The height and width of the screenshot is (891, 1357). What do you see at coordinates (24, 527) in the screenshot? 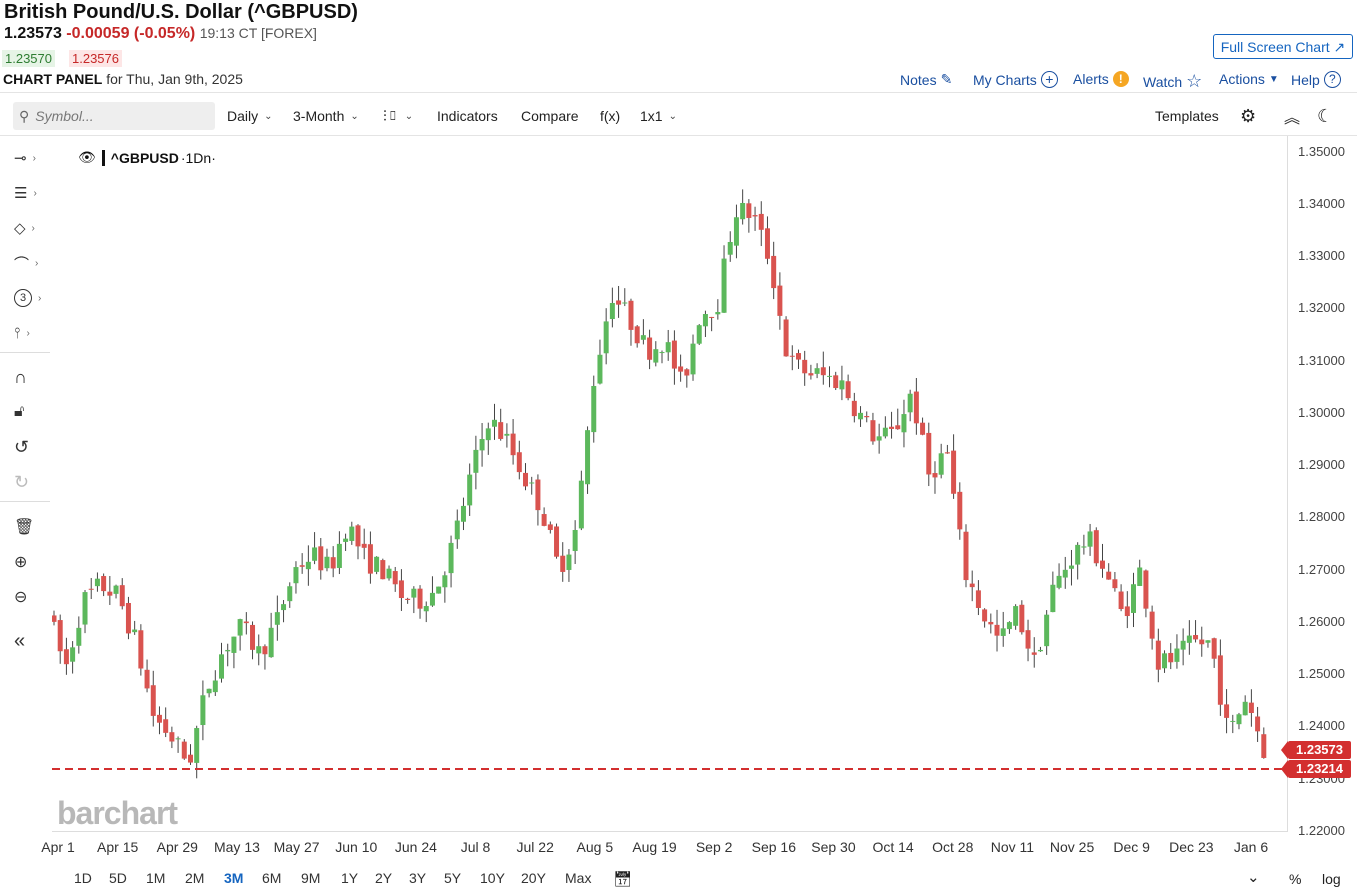
I see `trash-icon: 🗑︎` at bounding box center [24, 527].